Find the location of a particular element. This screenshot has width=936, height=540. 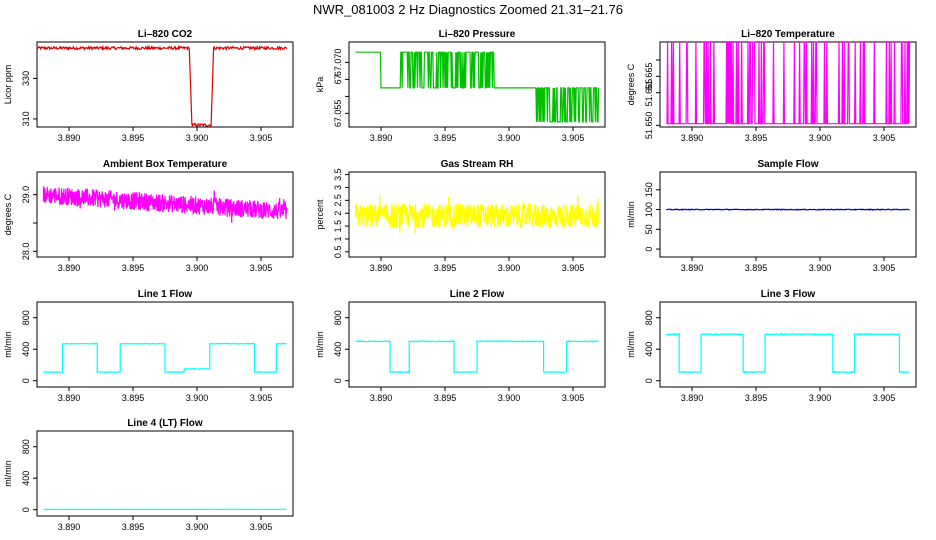

y-tick-label: 2 is located at coordinates (338, 213).